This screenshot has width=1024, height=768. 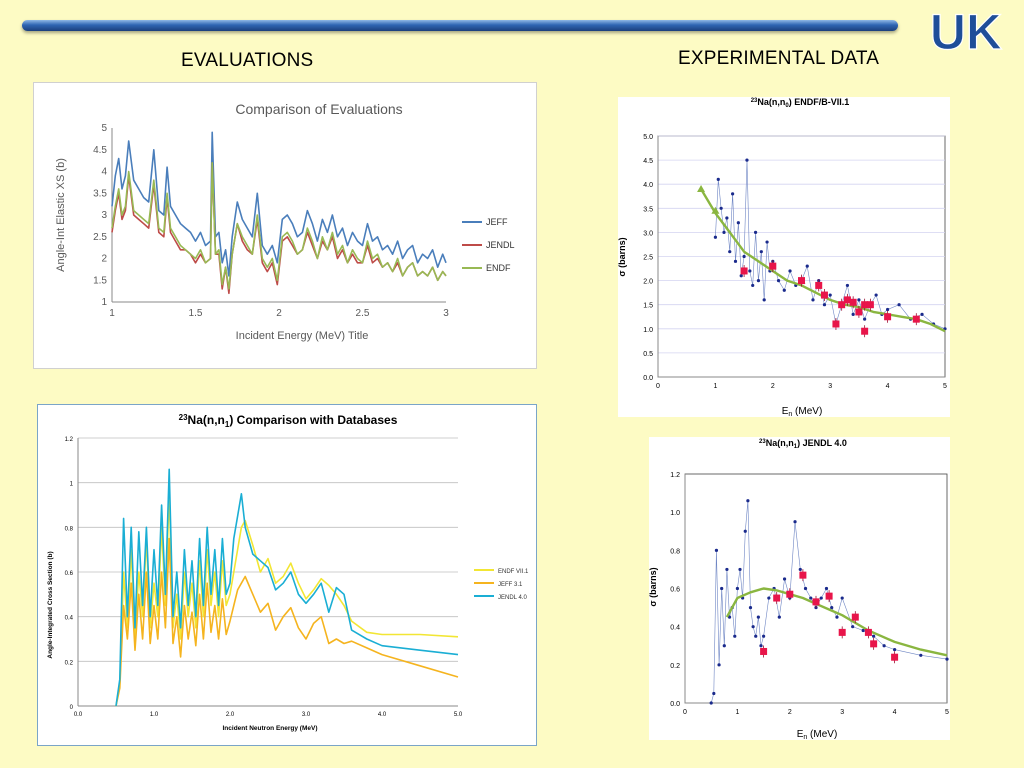 What do you see at coordinates (458, 715) in the screenshot?
I see `x-tick-label: 5.0` at bounding box center [458, 715].